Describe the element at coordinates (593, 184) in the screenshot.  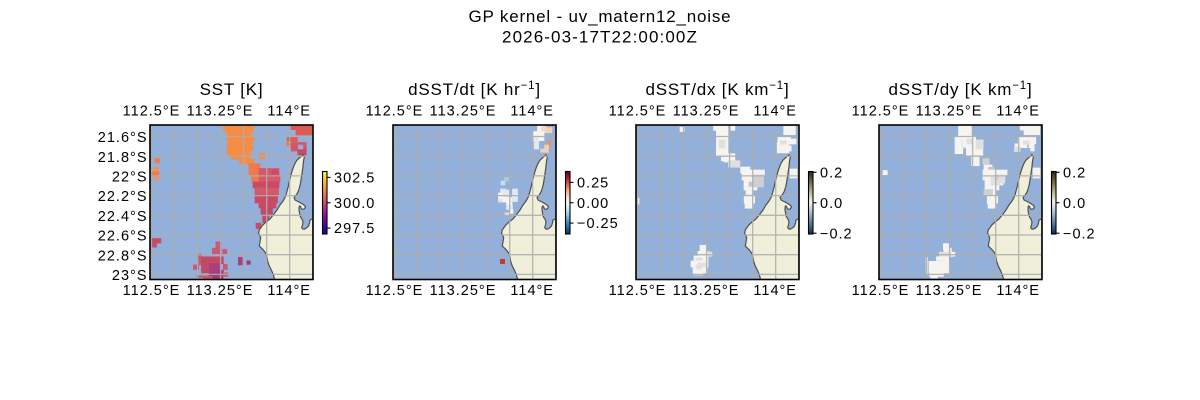
I see `svg-text: 0.25` at that location.